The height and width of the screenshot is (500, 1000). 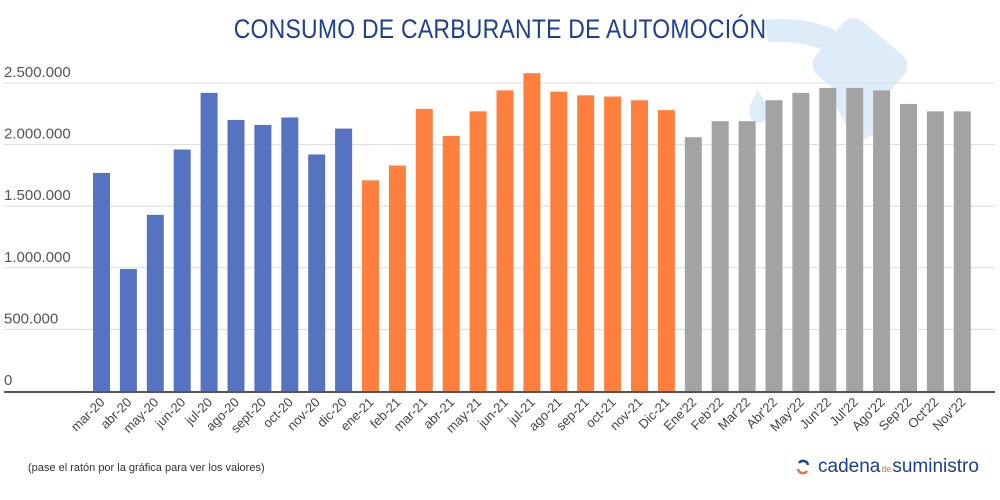 I want to click on bar-Jun'22, so click(x=828, y=239).